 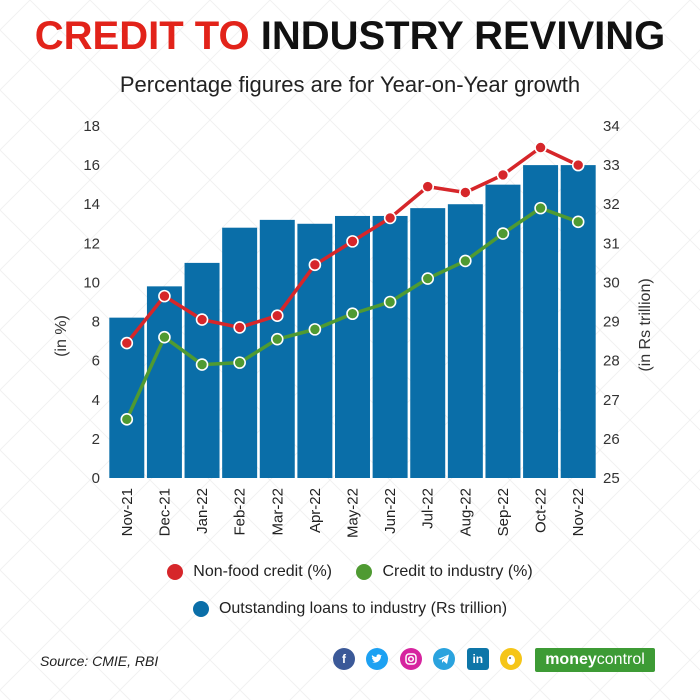 What do you see at coordinates (410, 659) in the screenshot?
I see `instagram-icon` at bounding box center [410, 659].